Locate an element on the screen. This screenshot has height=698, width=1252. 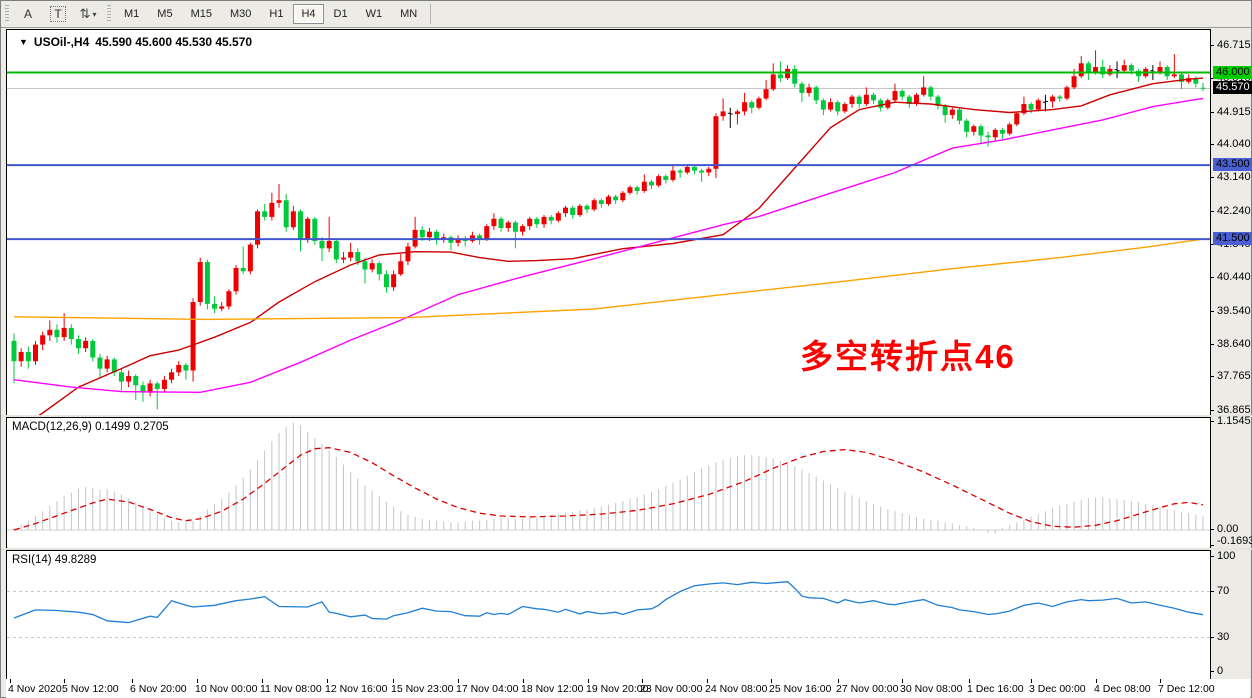
timeframe-button-m15: M15 is located at coordinates (201, 14).